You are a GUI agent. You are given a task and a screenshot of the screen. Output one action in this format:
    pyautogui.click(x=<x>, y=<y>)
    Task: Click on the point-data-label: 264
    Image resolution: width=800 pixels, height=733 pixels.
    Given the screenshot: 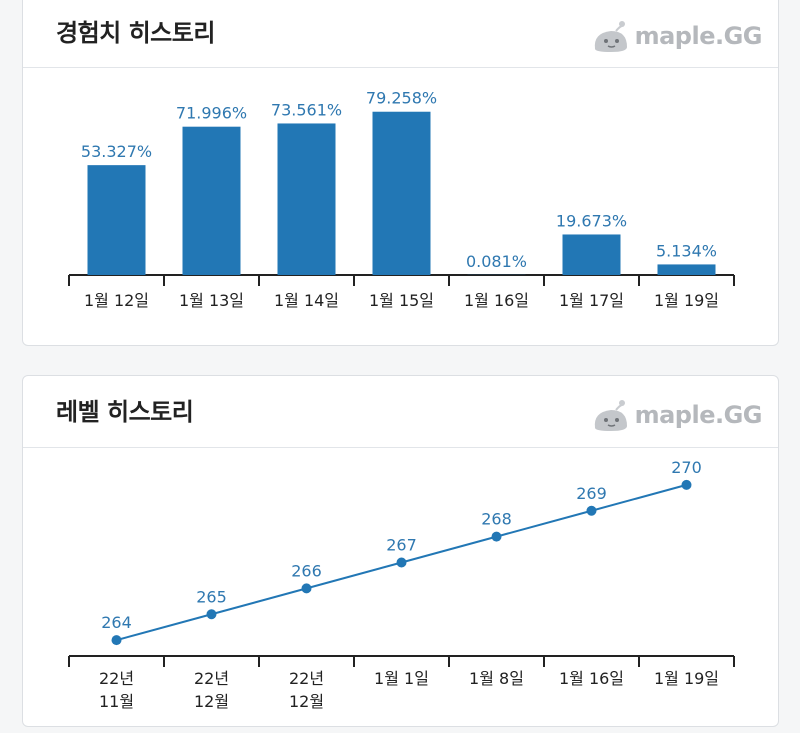 What is the action you would take?
    pyautogui.click(x=116, y=622)
    